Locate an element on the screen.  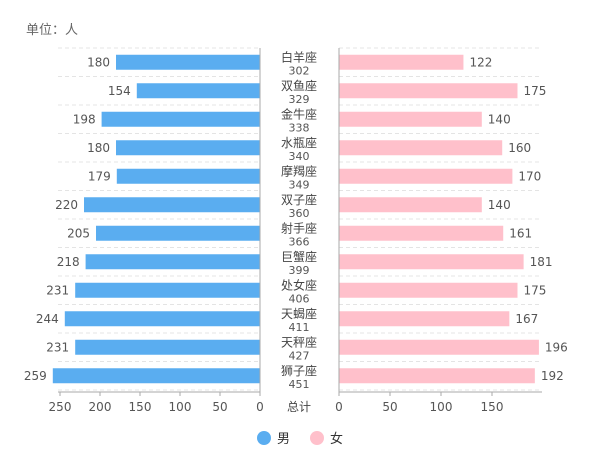
unit-label: 单位：人 is located at coordinates (52, 30).